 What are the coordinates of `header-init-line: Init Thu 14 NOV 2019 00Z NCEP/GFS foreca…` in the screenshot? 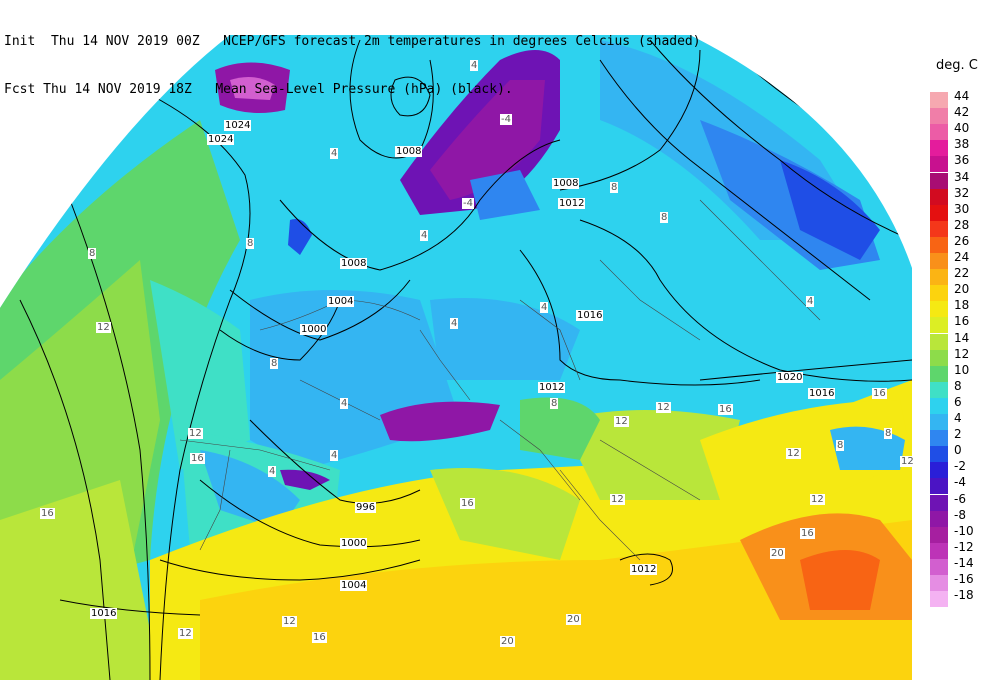 It's located at (352, 41).